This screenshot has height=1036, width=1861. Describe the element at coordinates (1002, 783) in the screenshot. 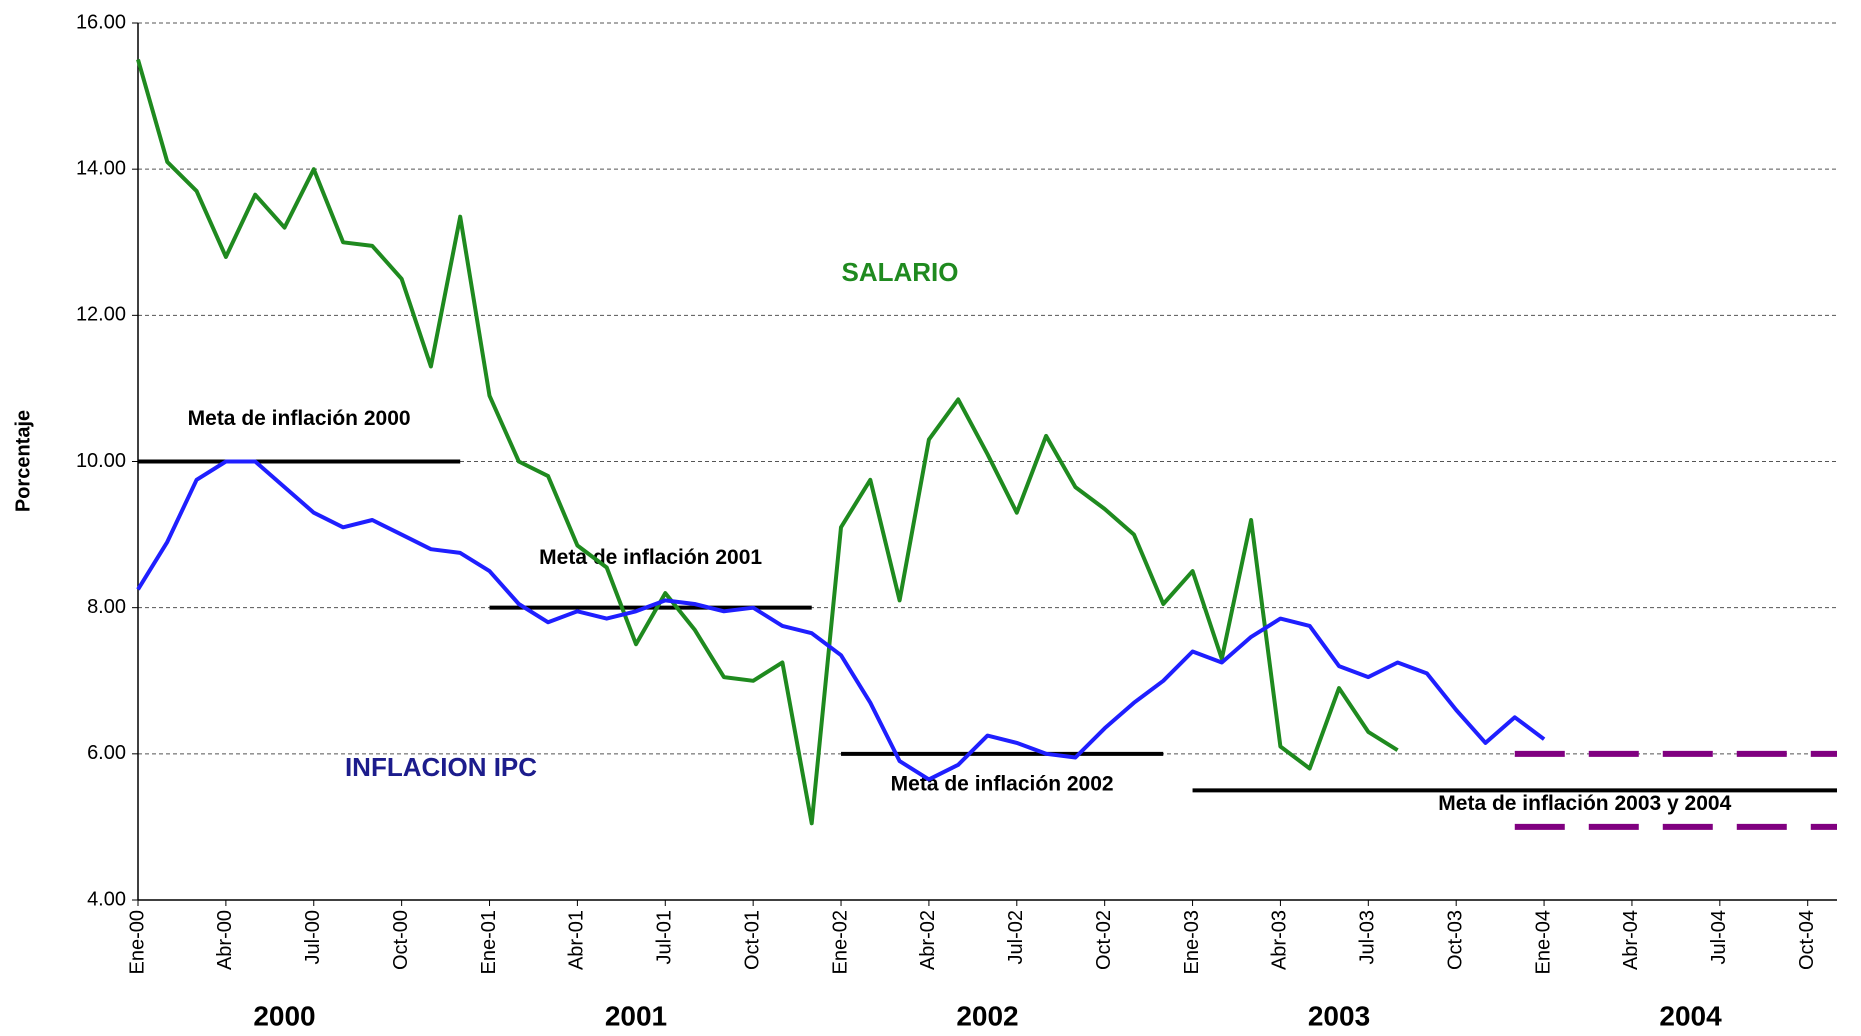

I see `target-label: Meta de inflación 2002` at that location.